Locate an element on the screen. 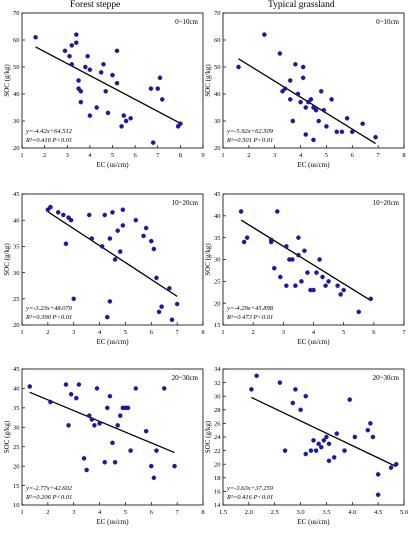 The image size is (415, 550). x-tick-label: 3.5 is located at coordinates (326, 512).